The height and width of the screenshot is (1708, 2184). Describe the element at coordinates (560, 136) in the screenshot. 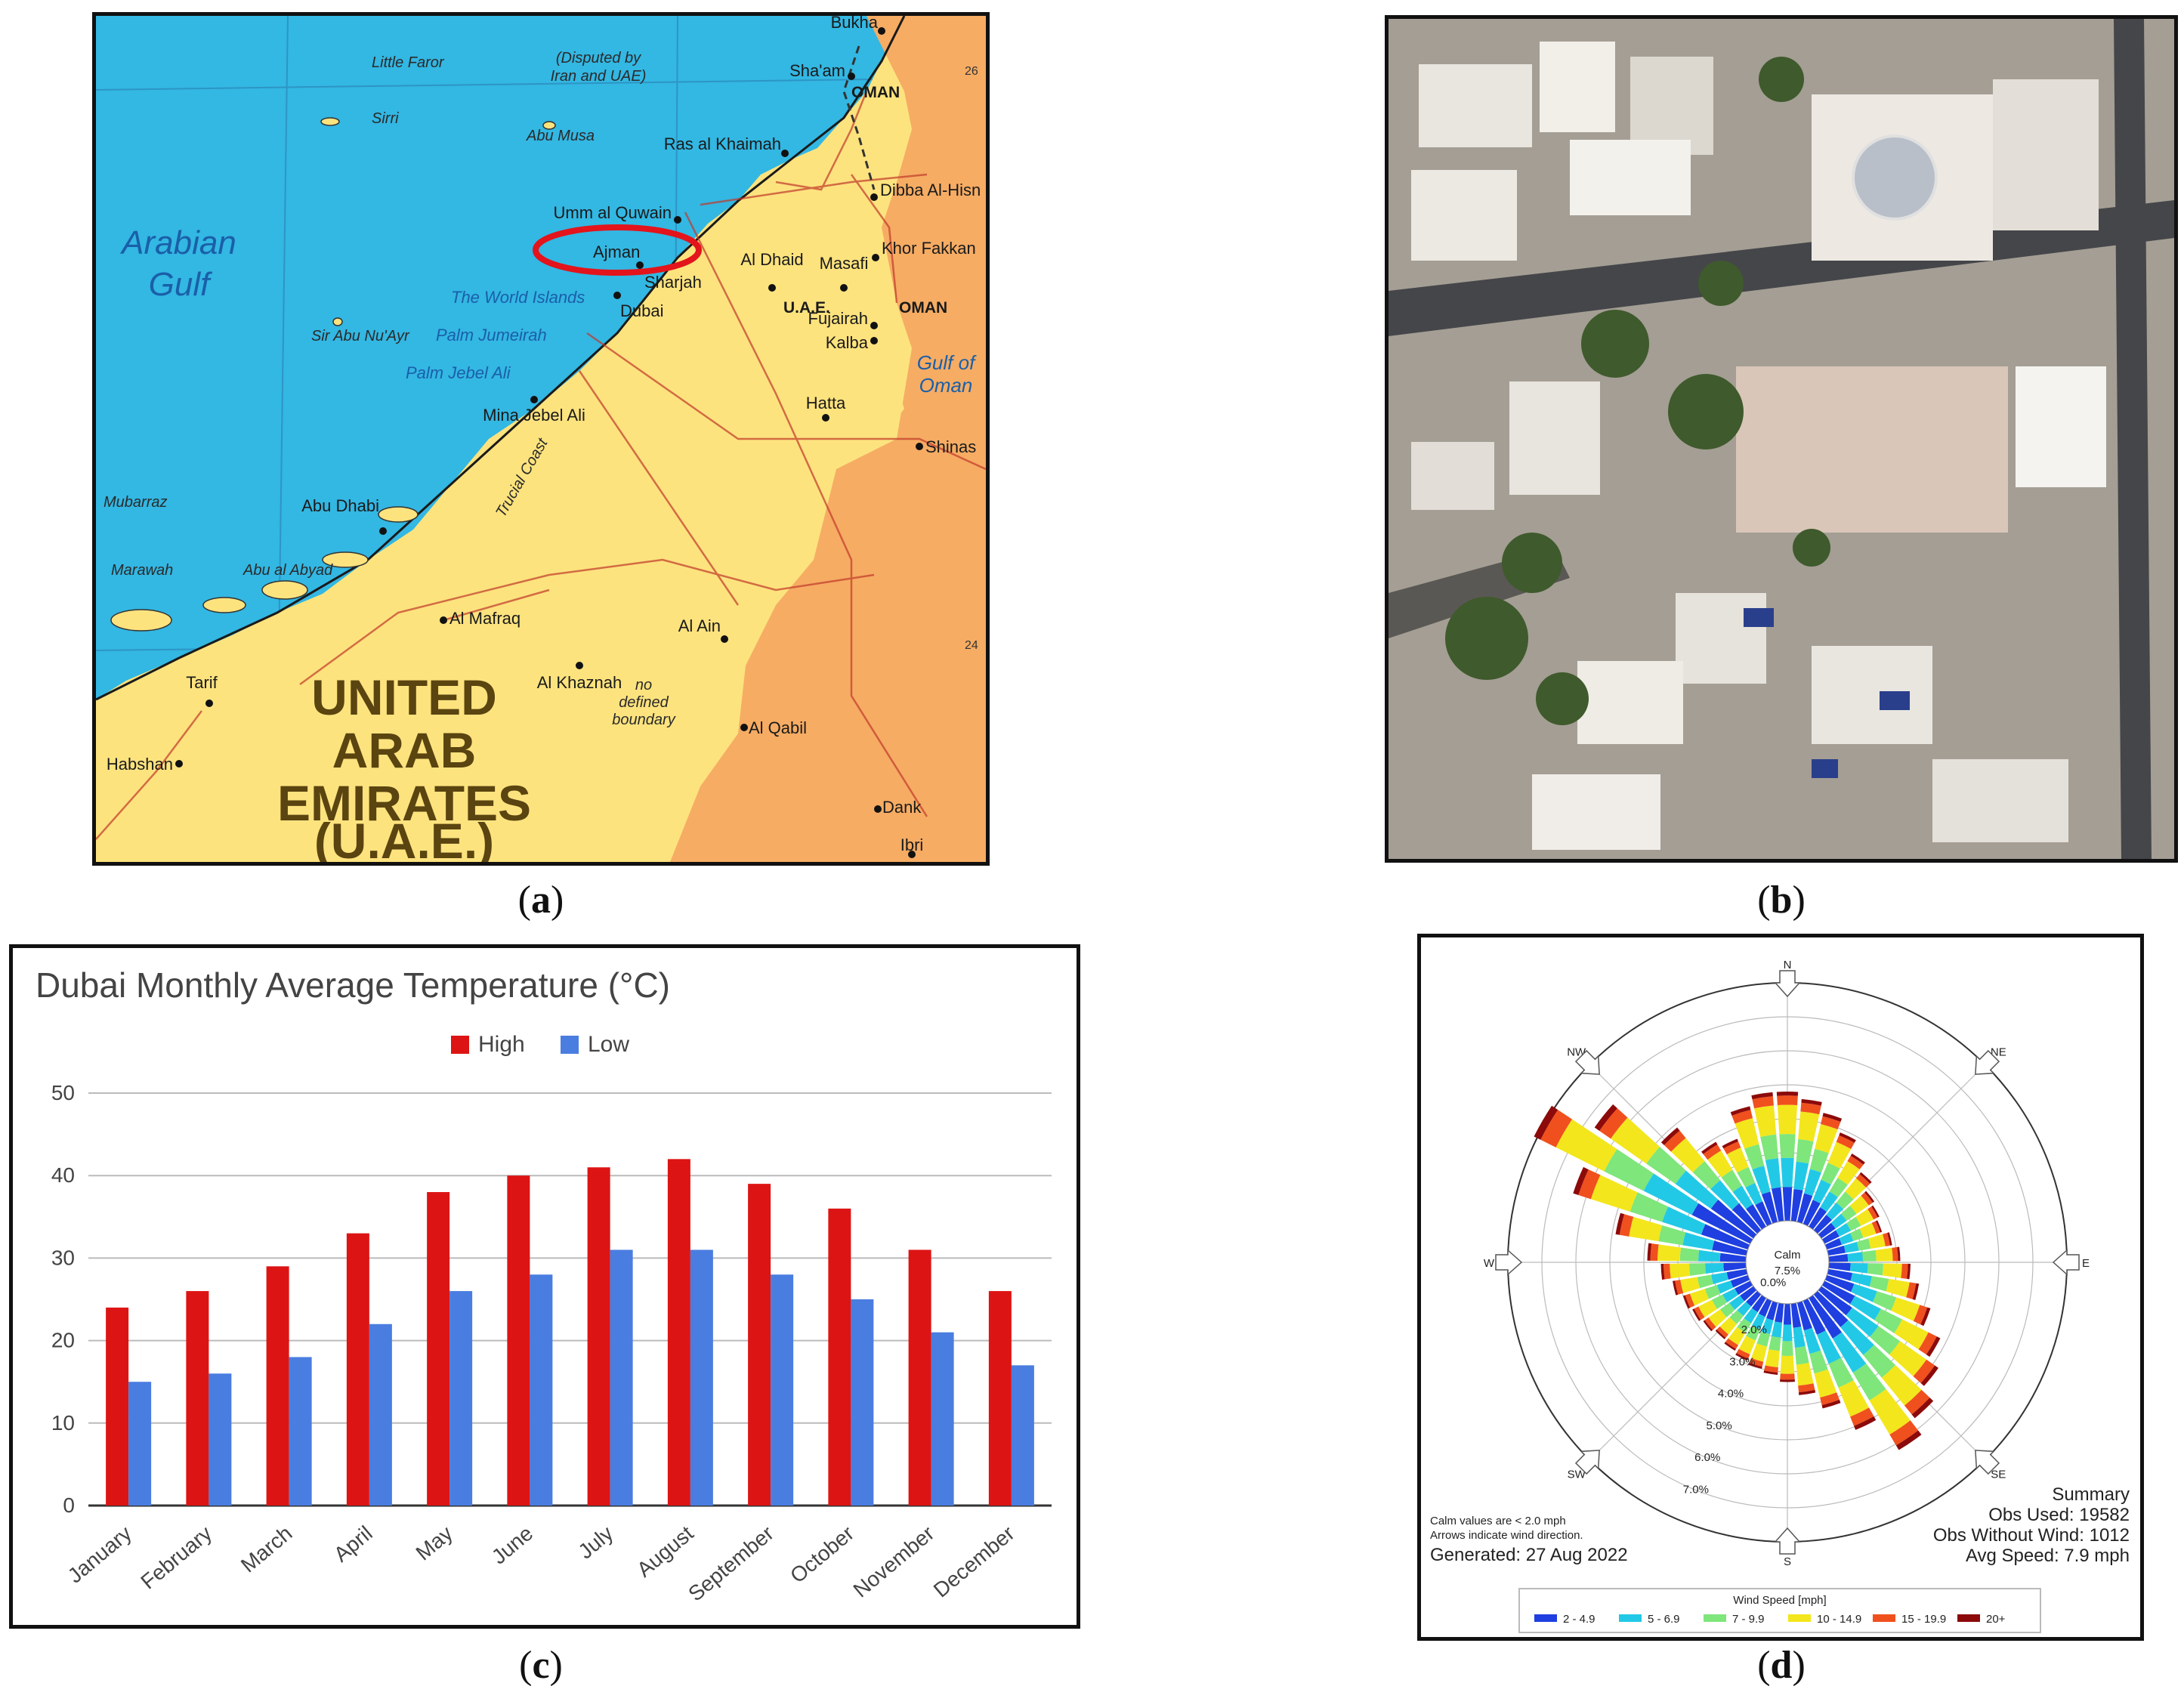

I see `island-label: Abu Musa` at that location.